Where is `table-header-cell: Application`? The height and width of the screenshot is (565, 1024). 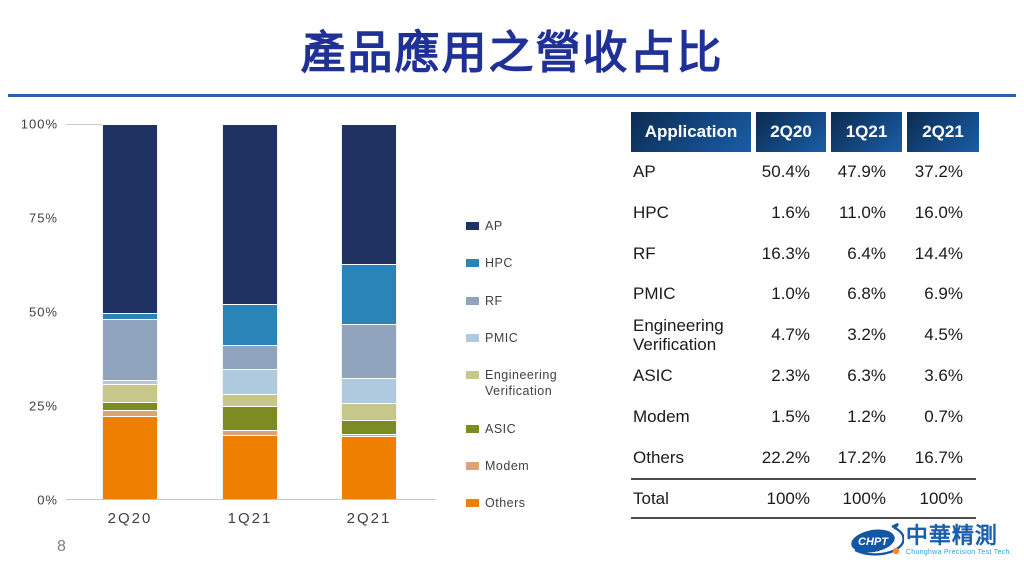 table-header-cell: Application is located at coordinates (691, 132).